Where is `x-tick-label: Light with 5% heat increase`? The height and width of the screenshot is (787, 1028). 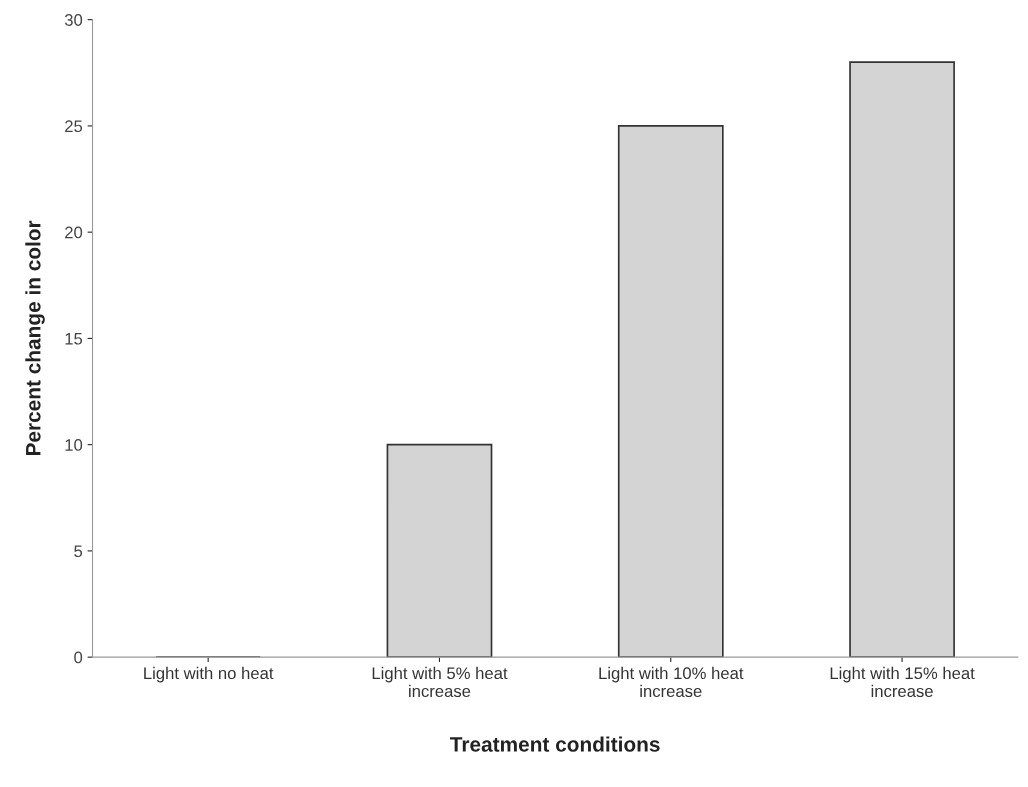 x-tick-label: Light with 5% heat increase is located at coordinates (440, 682).